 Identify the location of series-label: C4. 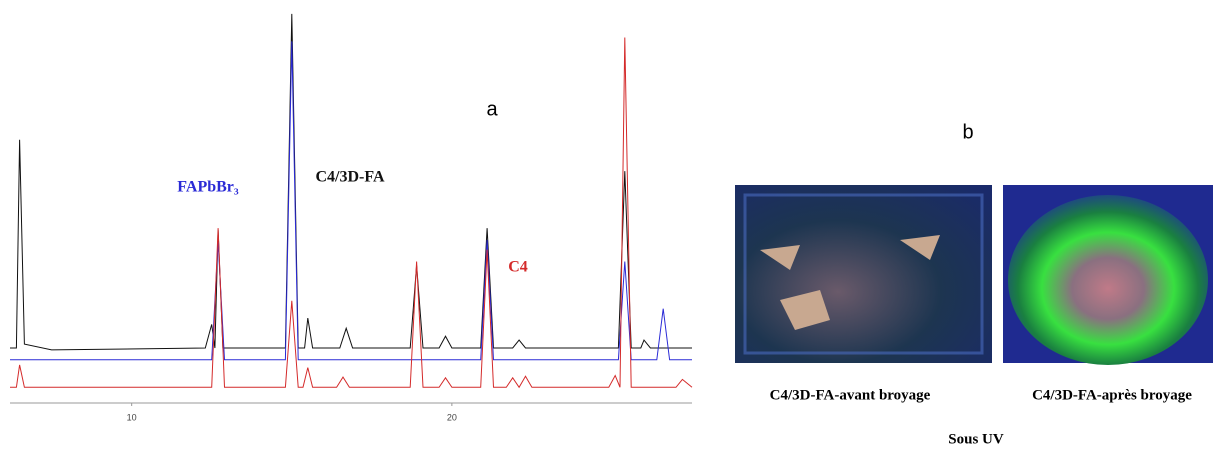
(518, 267).